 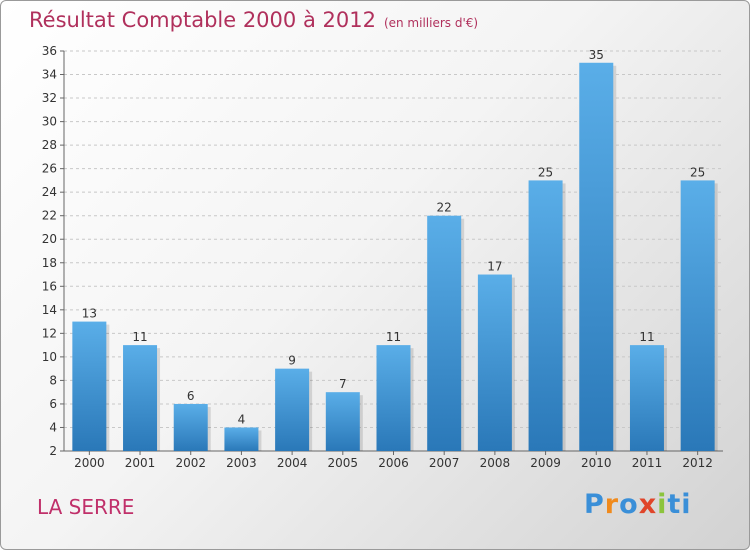 What do you see at coordinates (86, 507) in the screenshot?
I see `commune-name: LA SERRE` at bounding box center [86, 507].